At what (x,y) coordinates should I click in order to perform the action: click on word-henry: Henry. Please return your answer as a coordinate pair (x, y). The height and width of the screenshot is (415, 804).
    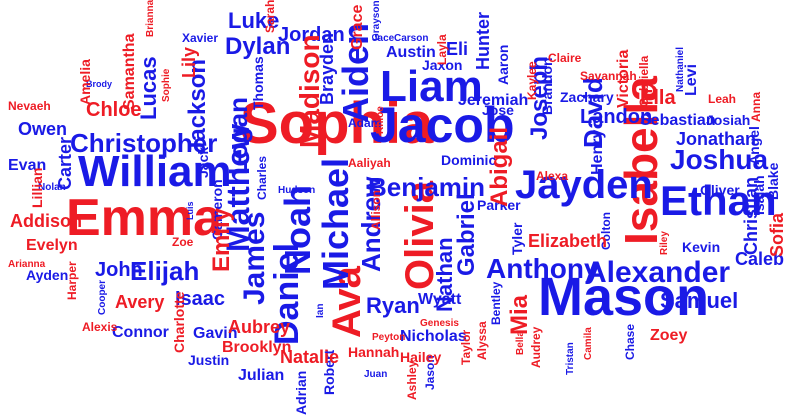
    Looking at the image, I should click on (597, 152).